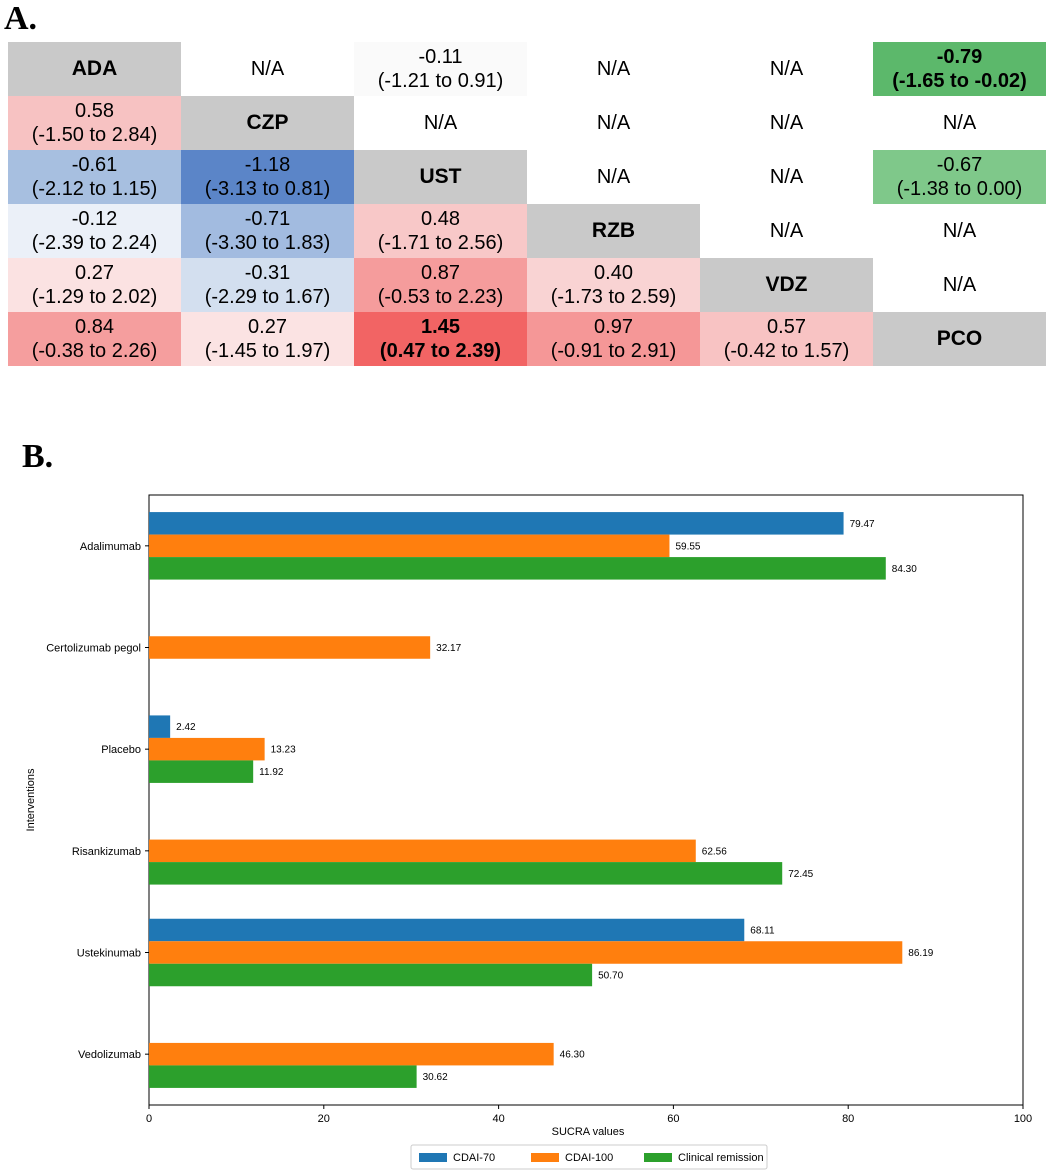 The height and width of the screenshot is (1175, 1052). I want to click on league-cell: 0.27 (-1.45 to 1.97), so click(267, 339).